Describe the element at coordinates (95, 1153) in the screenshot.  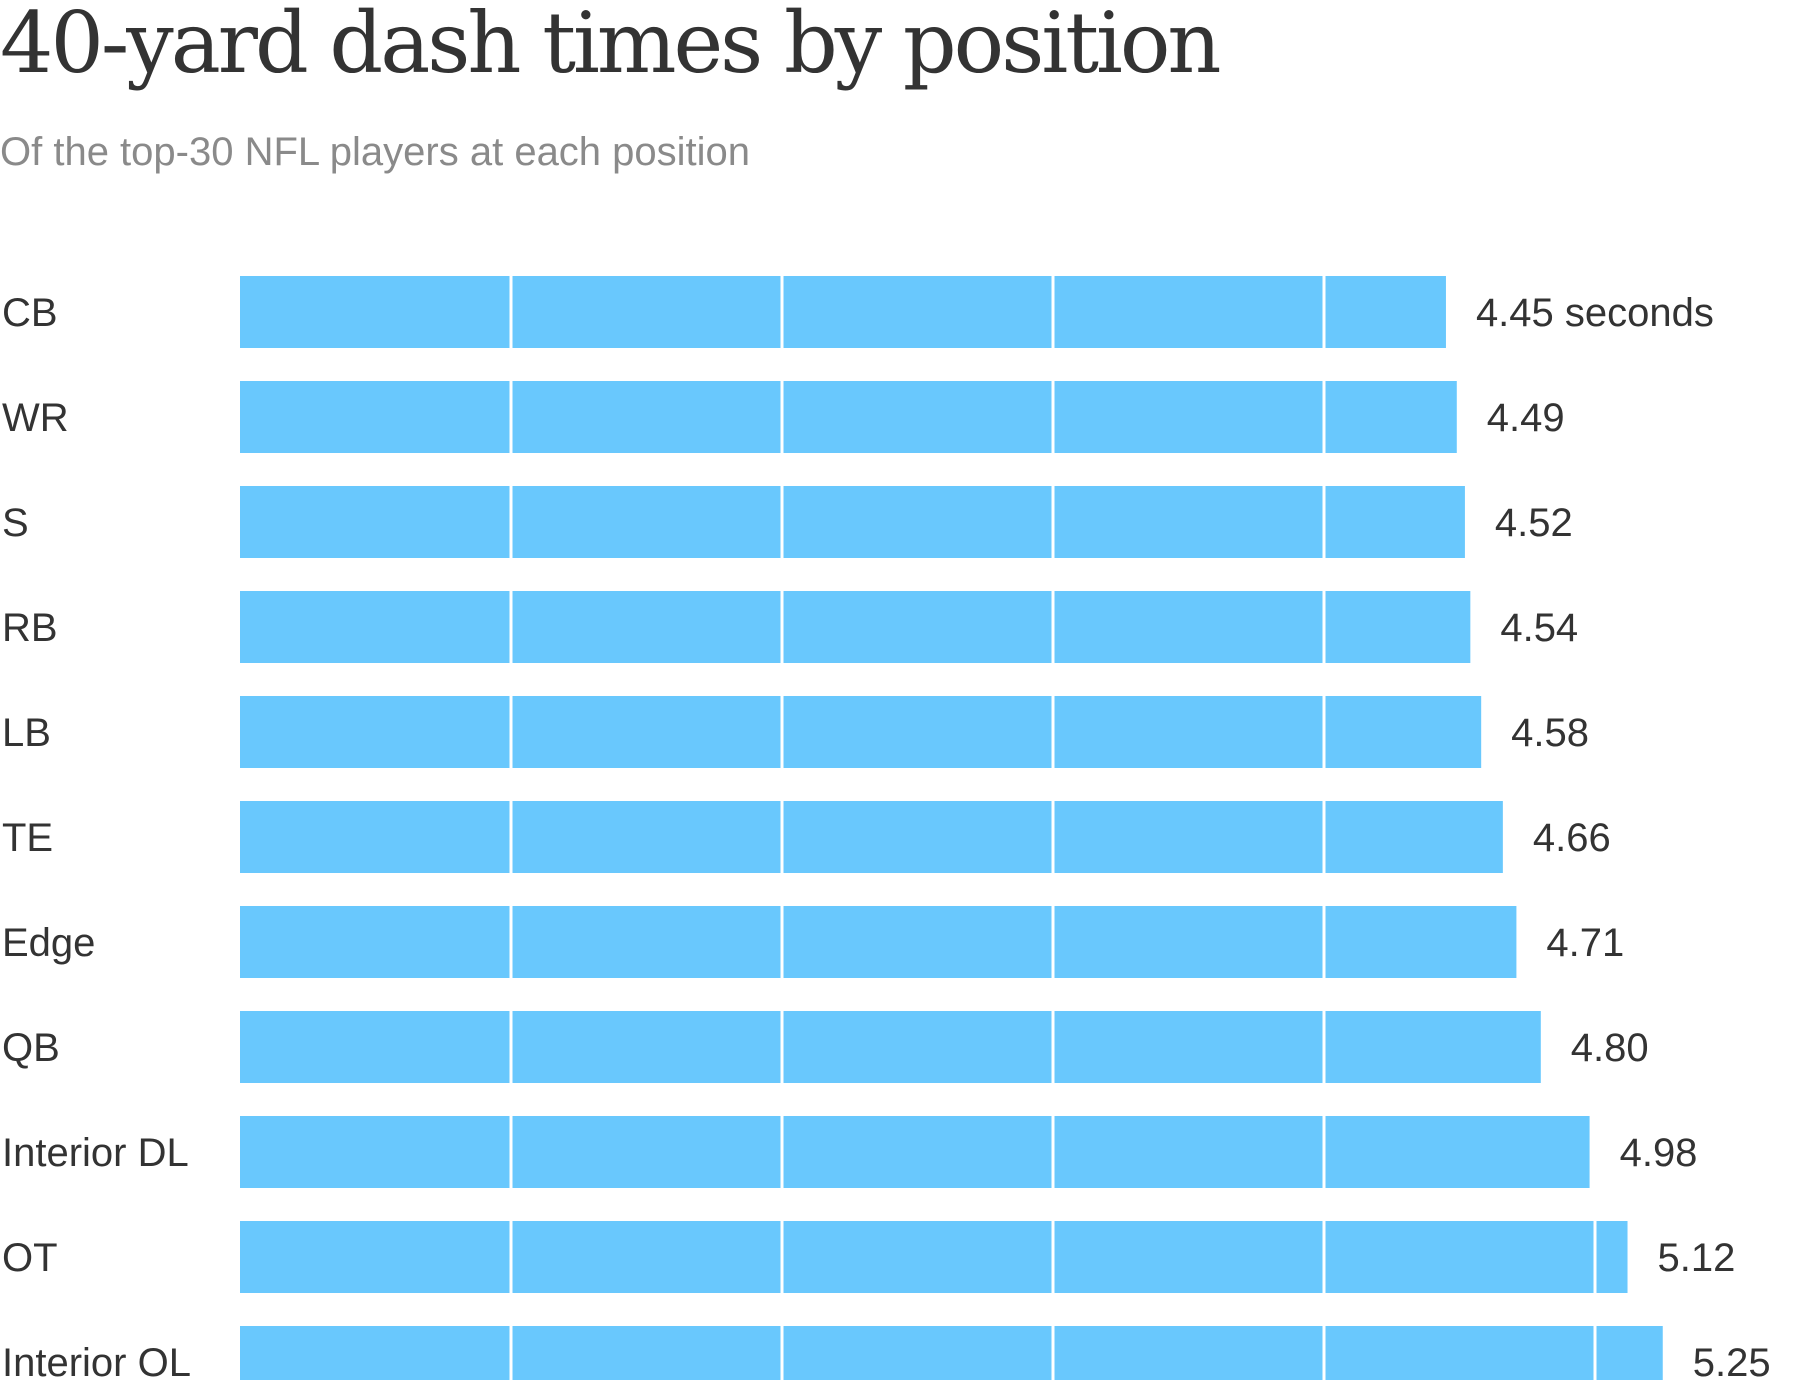
I see `category-label-interior-dl: Interior DL` at that location.